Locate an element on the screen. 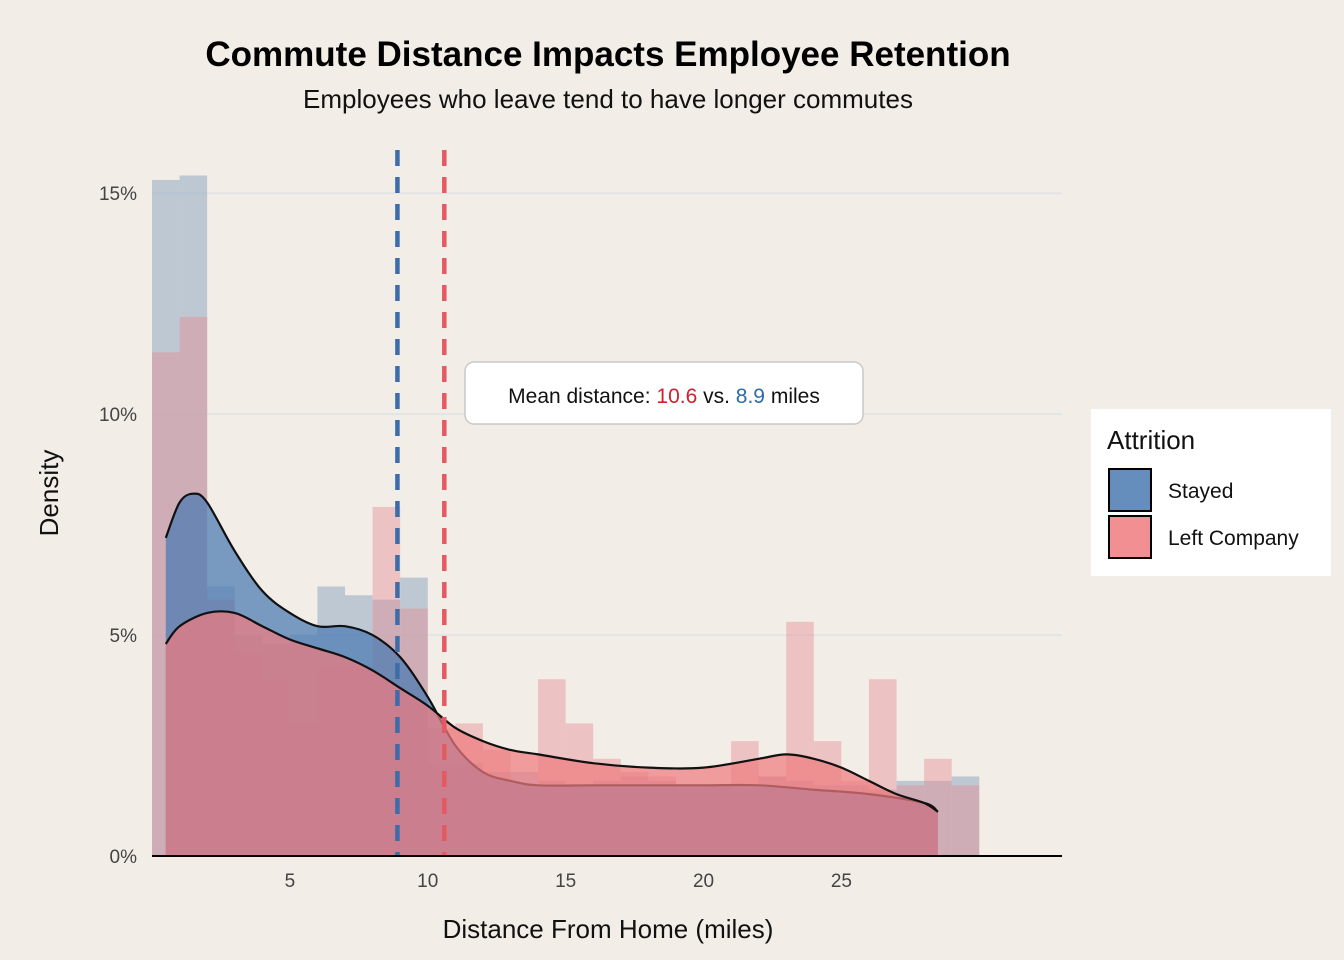 This screenshot has height=960, width=1344. annotation-suffix: miles is located at coordinates (792, 396).